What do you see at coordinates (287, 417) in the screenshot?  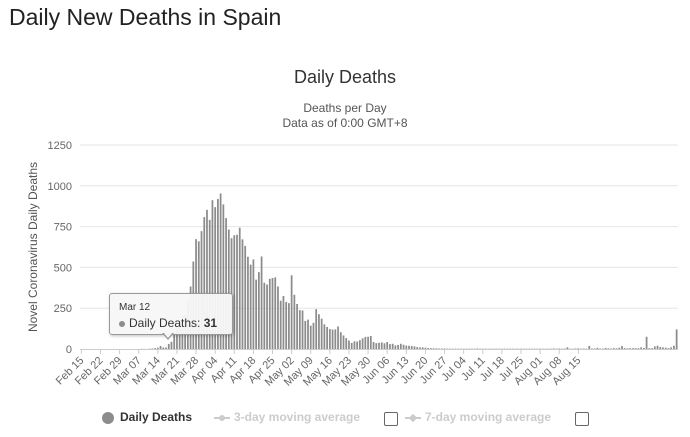 I see `legend-item-3-day-average: 3-day moving average` at bounding box center [287, 417].